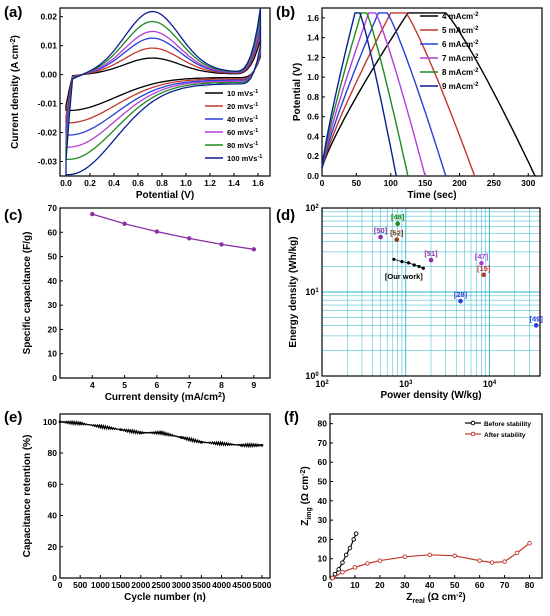 The image size is (550, 616). Describe the element at coordinates (138, 183) in the screenshot. I see `x-tick-label: 0.6` at that location.